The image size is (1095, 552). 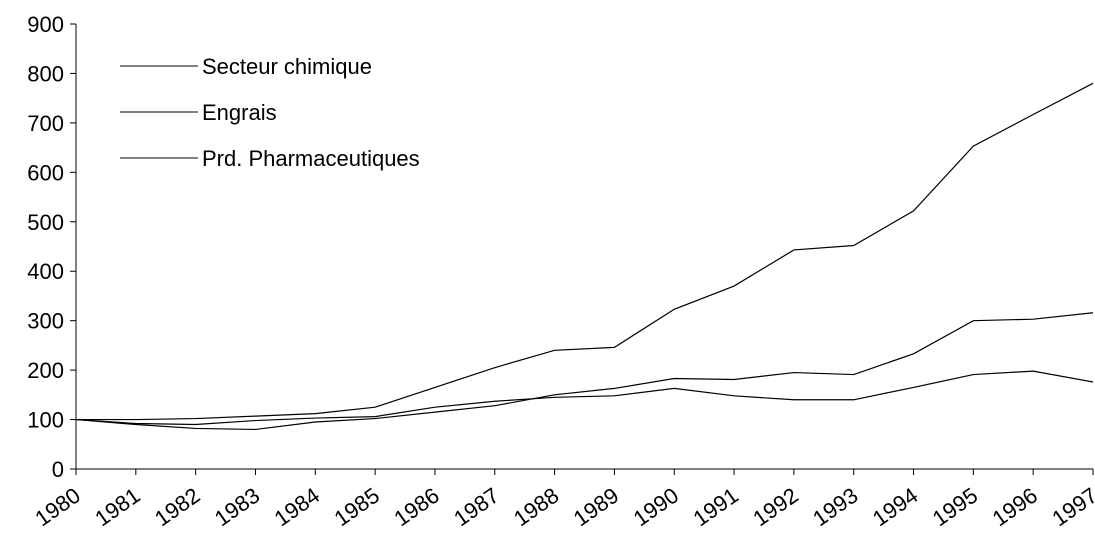 I want to click on y-tick-label: 700, so click(x=45, y=123).